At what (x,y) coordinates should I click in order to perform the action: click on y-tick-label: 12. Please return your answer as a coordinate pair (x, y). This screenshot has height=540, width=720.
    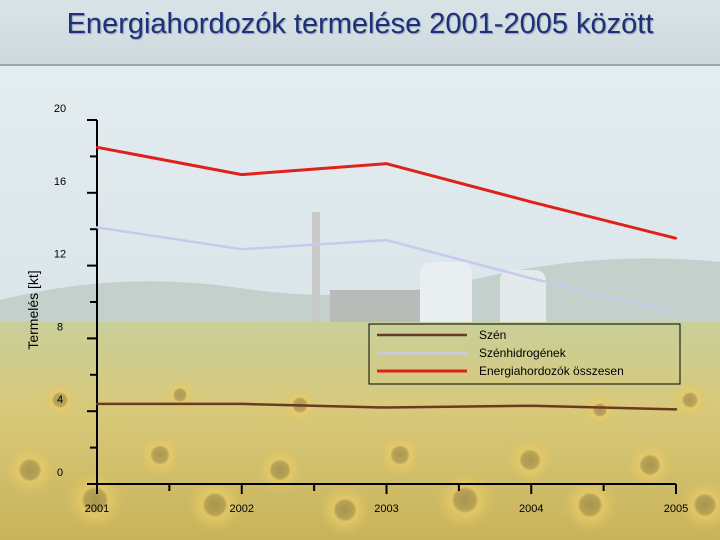
    Looking at the image, I should click on (60, 255).